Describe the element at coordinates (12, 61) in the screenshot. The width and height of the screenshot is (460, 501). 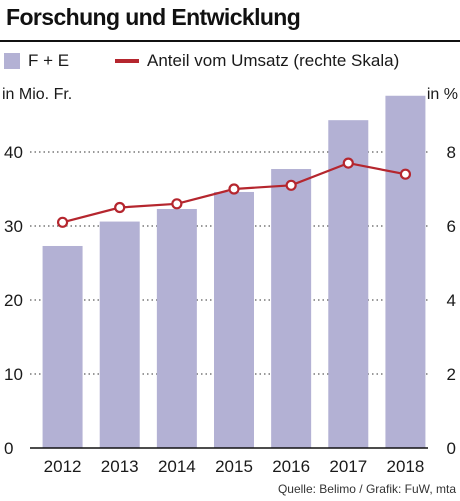
I see `legend-swatch-bar` at that location.